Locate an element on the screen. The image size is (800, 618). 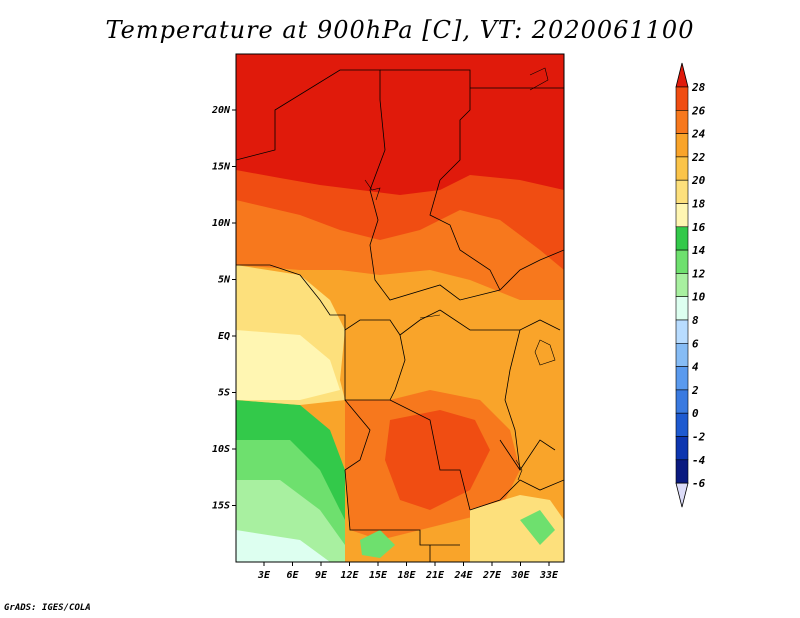
lat-tick-label: 5S is located at coordinates (224, 393).